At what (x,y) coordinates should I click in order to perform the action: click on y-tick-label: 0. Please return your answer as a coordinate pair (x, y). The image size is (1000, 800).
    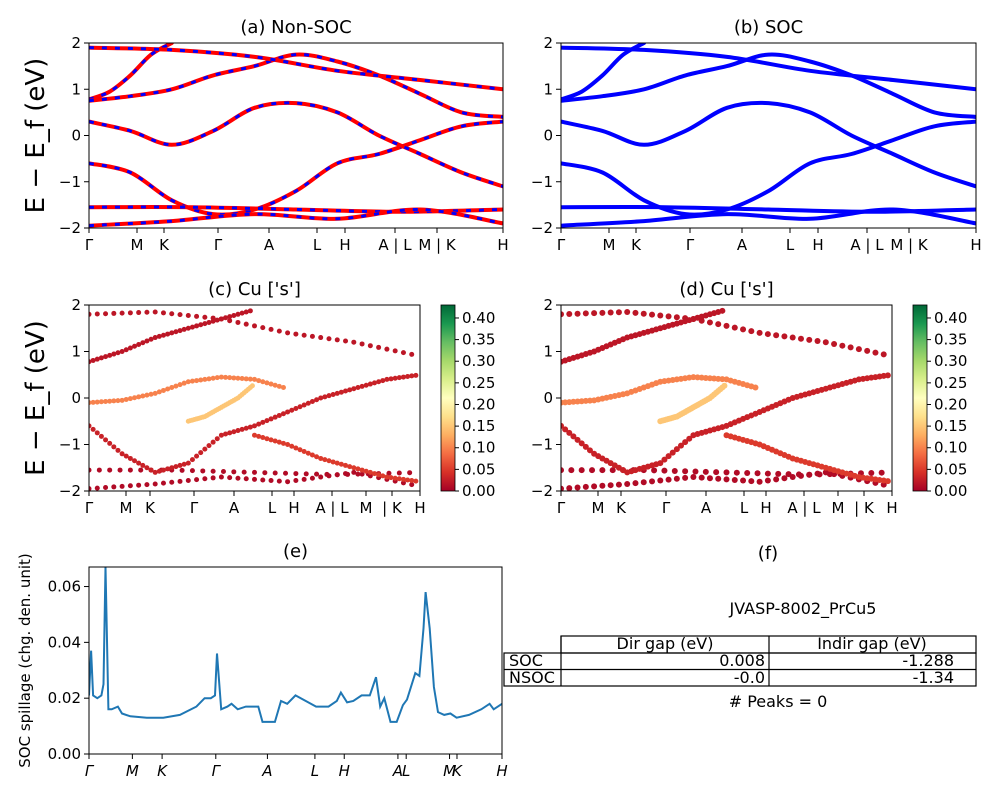
    Looking at the image, I should click on (76, 398).